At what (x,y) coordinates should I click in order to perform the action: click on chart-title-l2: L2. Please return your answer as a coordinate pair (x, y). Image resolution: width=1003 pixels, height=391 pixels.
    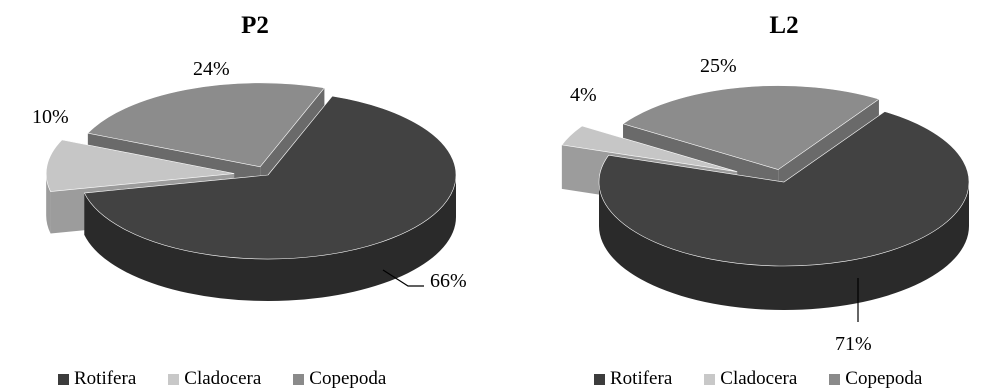
    Looking at the image, I should click on (784, 25).